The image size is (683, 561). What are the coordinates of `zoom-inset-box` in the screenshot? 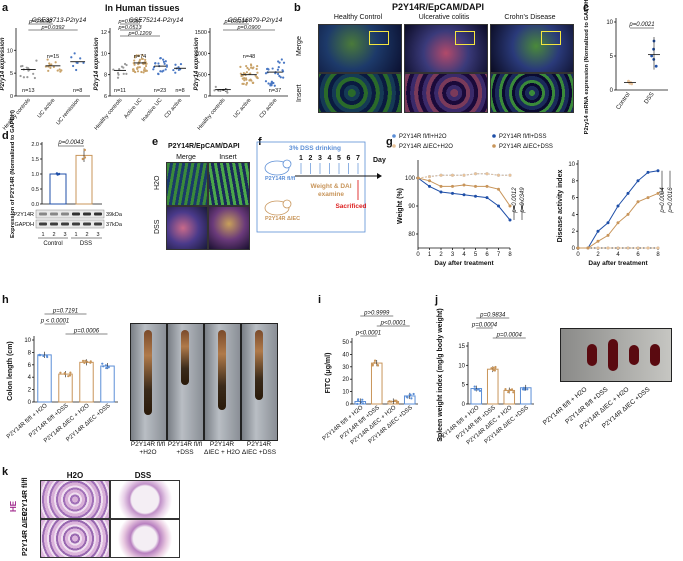 It's located at (379, 38).